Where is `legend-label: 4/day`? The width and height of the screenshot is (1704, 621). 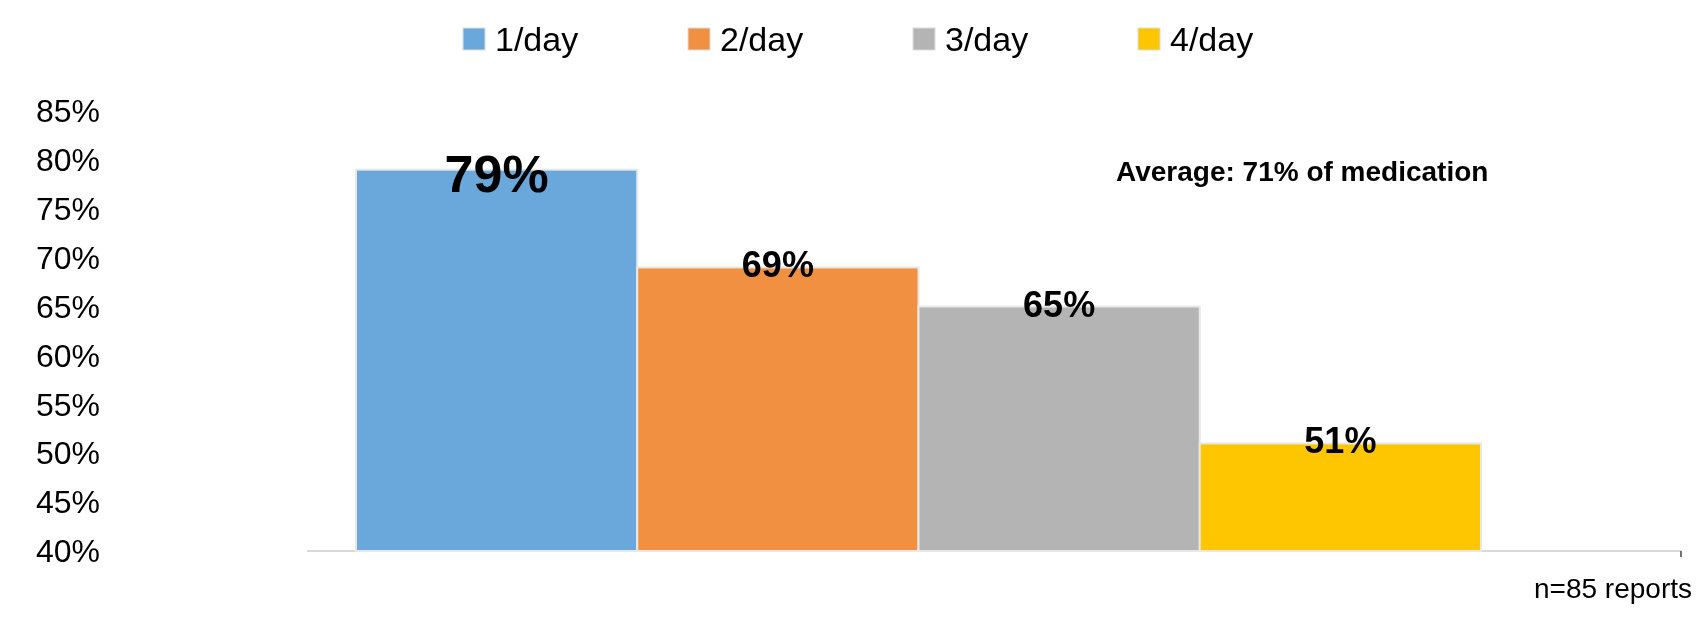 legend-label: 4/day is located at coordinates (1212, 38).